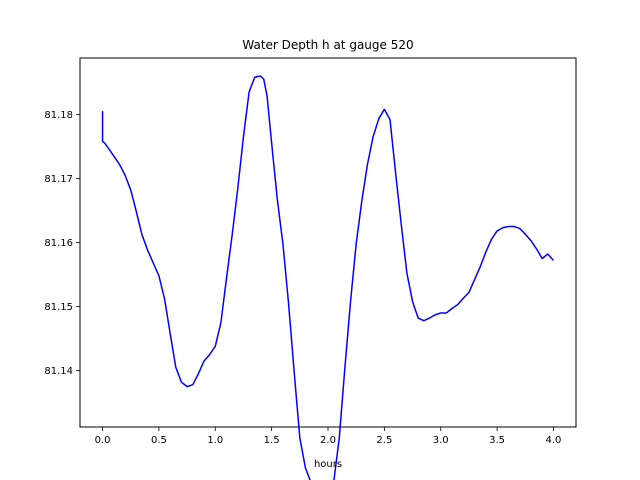 This screenshot has width=640, height=480. I want to click on x-tick-label: 3.0, so click(441, 440).